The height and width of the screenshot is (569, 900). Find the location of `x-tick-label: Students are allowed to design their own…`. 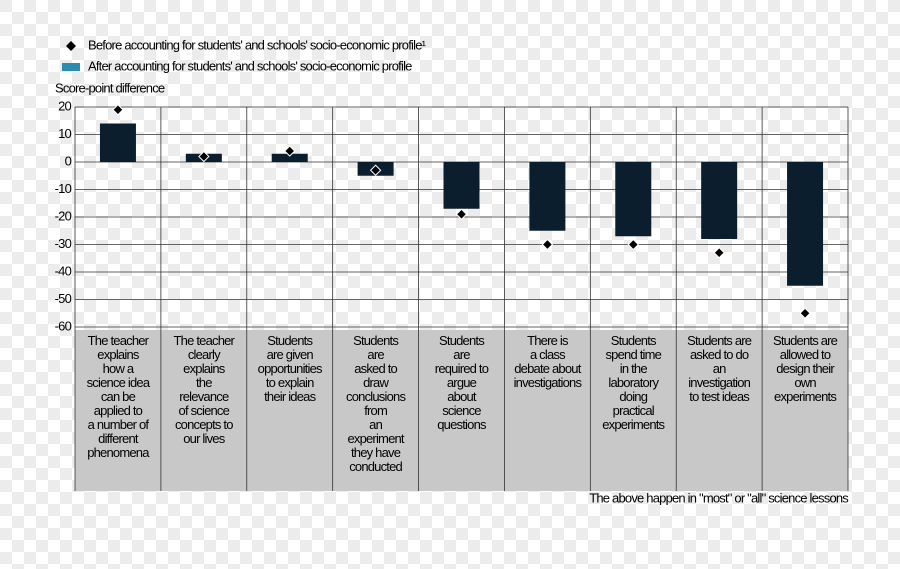

x-tick-label: Students are allowed to design their own… is located at coordinates (805, 368).